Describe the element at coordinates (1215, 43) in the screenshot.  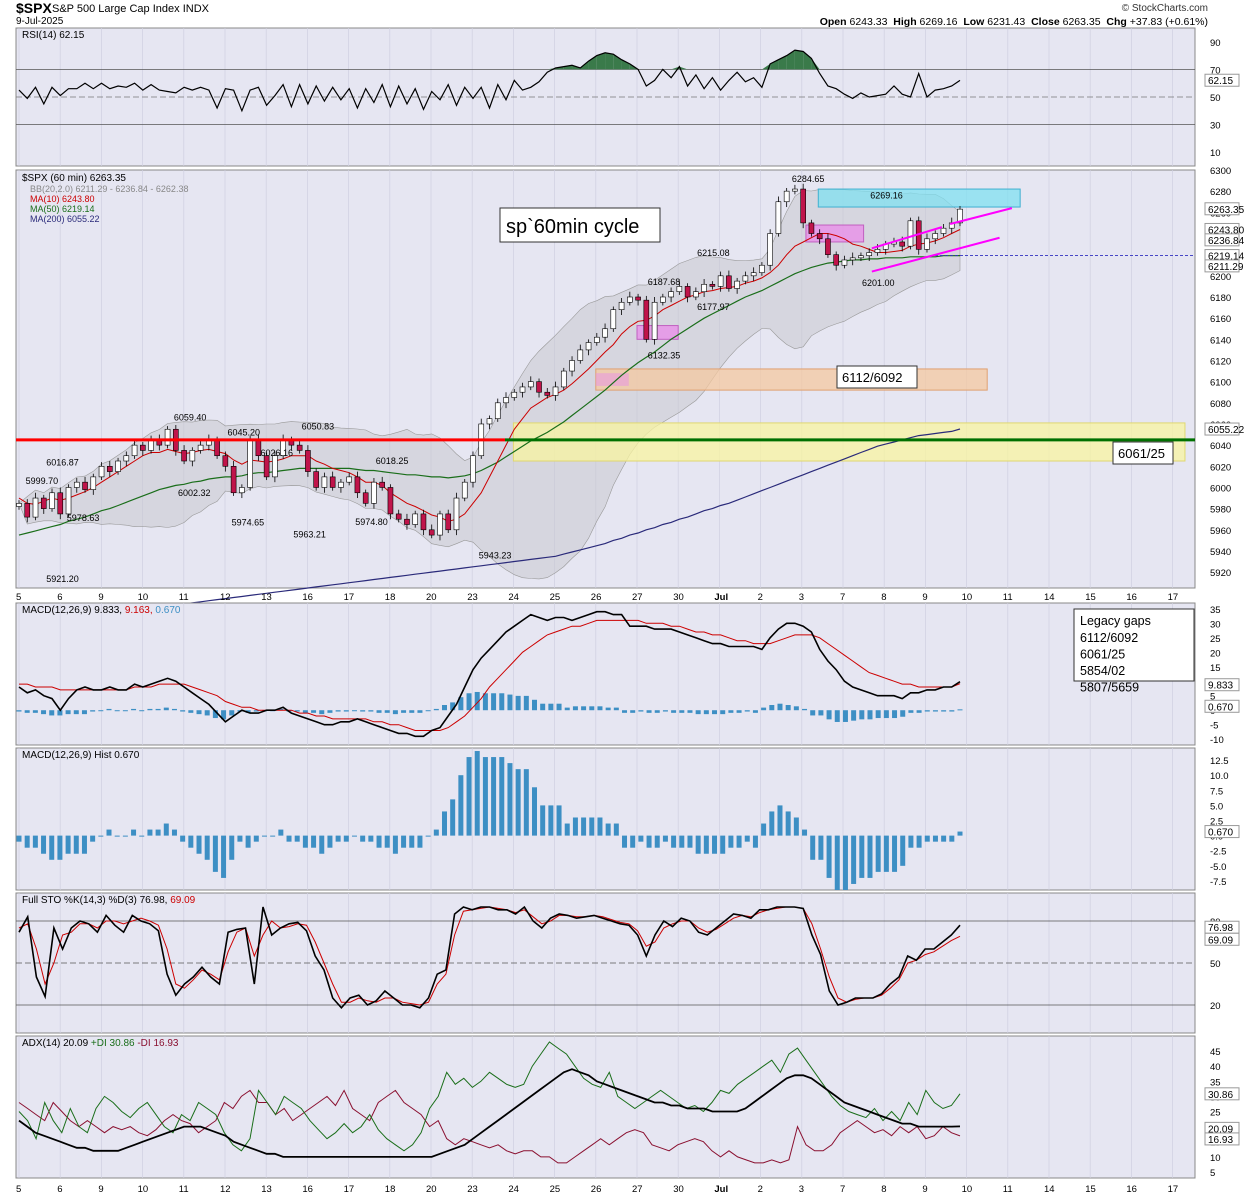
I see `rsi-ytick: 90` at that location.